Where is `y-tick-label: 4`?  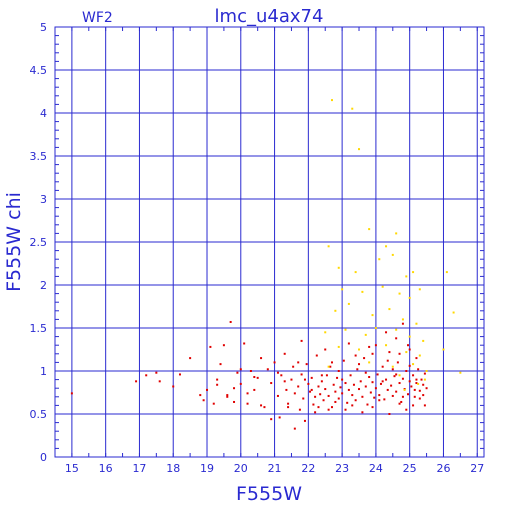 y-tick-label: 4 is located at coordinates (43, 113).